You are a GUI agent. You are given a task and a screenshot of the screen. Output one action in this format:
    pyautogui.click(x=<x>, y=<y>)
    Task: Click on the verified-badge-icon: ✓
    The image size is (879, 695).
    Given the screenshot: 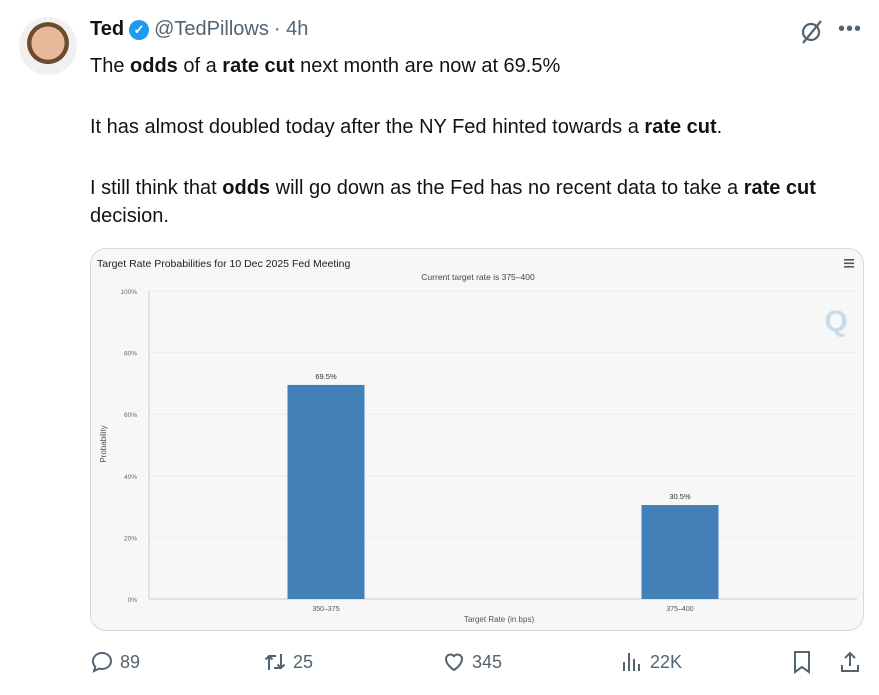 What is the action you would take?
    pyautogui.click(x=139, y=29)
    